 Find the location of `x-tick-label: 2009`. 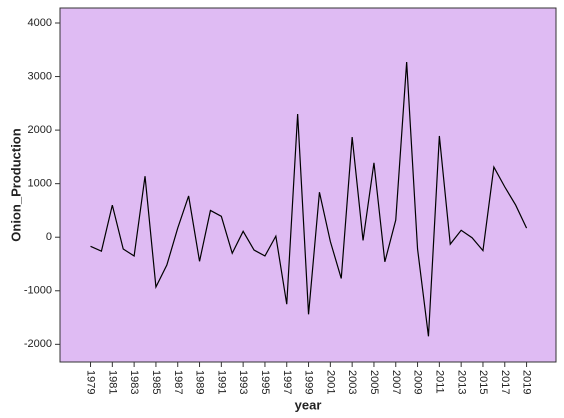

x-tick-label: 2009 is located at coordinates (418, 382).